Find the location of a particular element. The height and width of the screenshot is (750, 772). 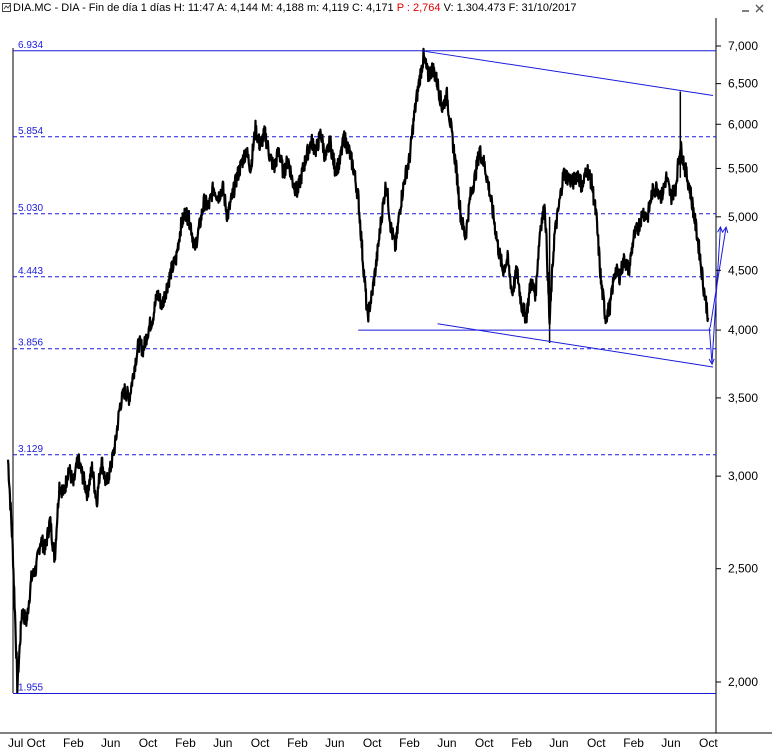

header-period: Fin de día 1 días is located at coordinates (129, 8).